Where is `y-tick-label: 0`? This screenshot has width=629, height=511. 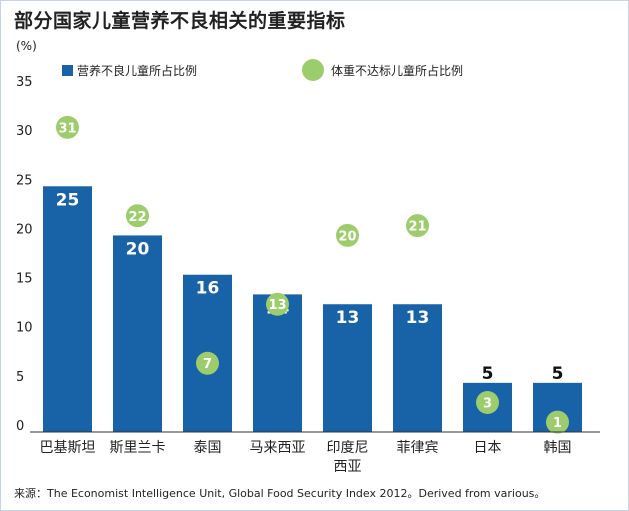
y-tick-label: 0 is located at coordinates (20, 426).